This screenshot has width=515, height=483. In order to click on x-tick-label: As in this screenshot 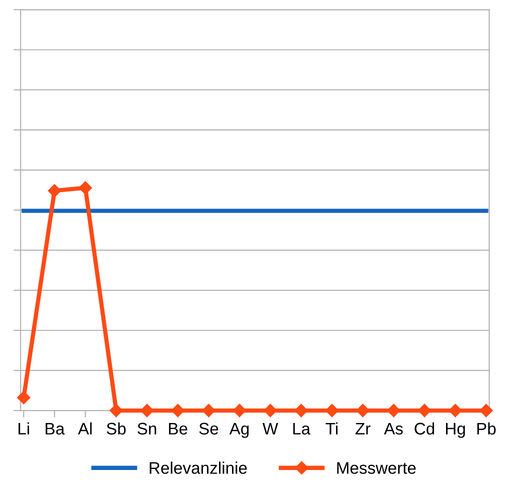, I will do `click(393, 428)`.